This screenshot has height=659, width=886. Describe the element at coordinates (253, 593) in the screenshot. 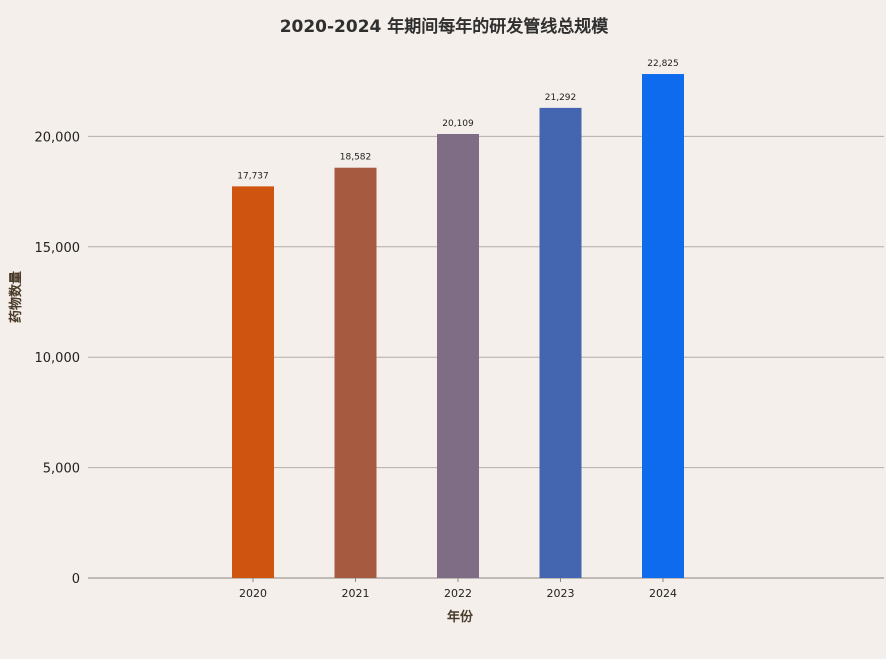

I see `x-tick-label: 2020` at that location.